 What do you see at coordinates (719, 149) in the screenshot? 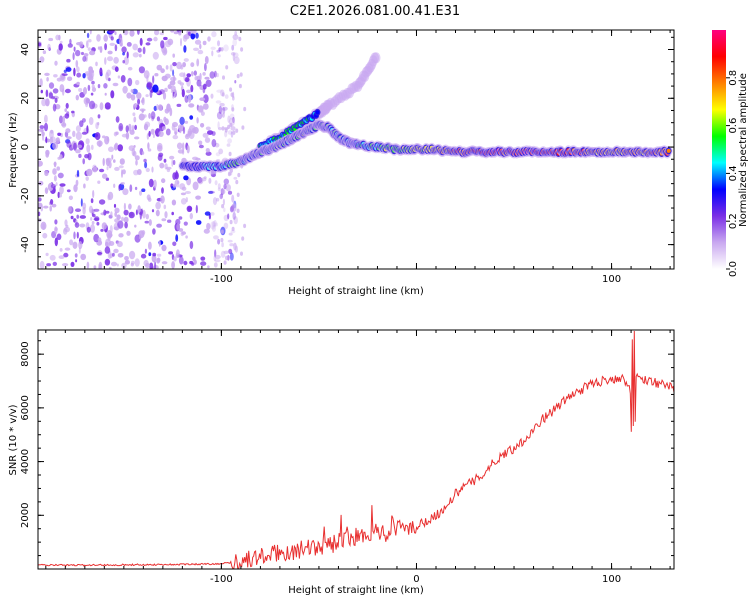
I see `colorbar-gradient` at bounding box center [719, 149].